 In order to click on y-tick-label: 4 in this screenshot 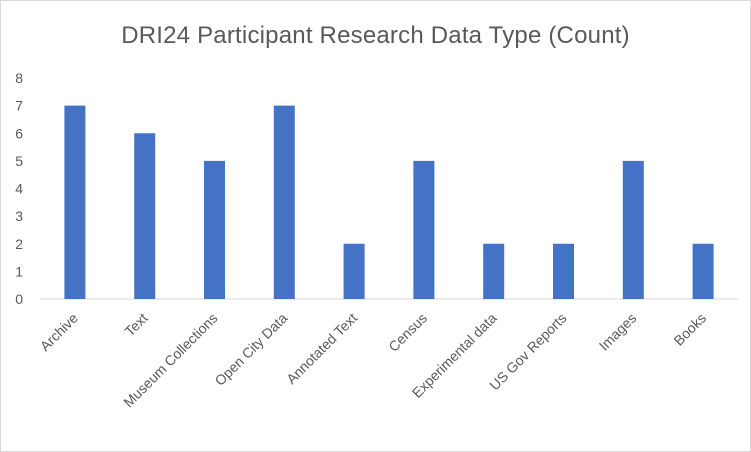, I will do `click(19, 189)`.